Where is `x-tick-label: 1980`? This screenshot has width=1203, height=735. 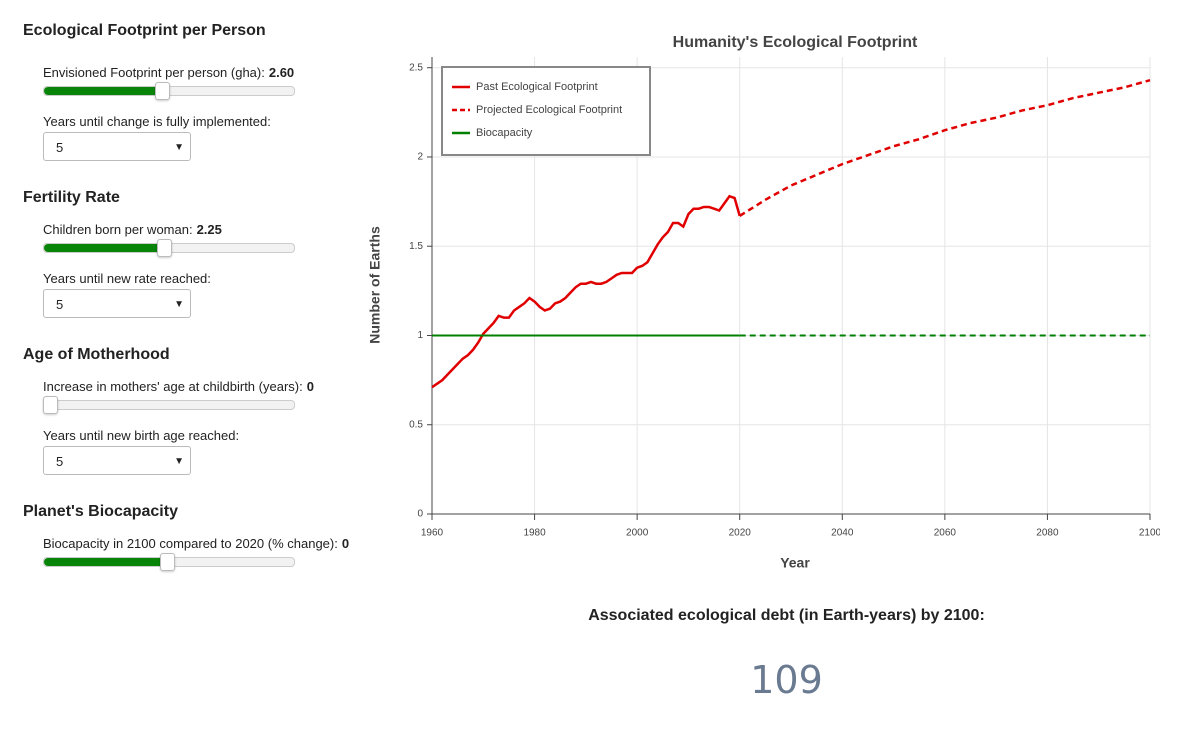
x-tick-label: 1980 is located at coordinates (534, 533).